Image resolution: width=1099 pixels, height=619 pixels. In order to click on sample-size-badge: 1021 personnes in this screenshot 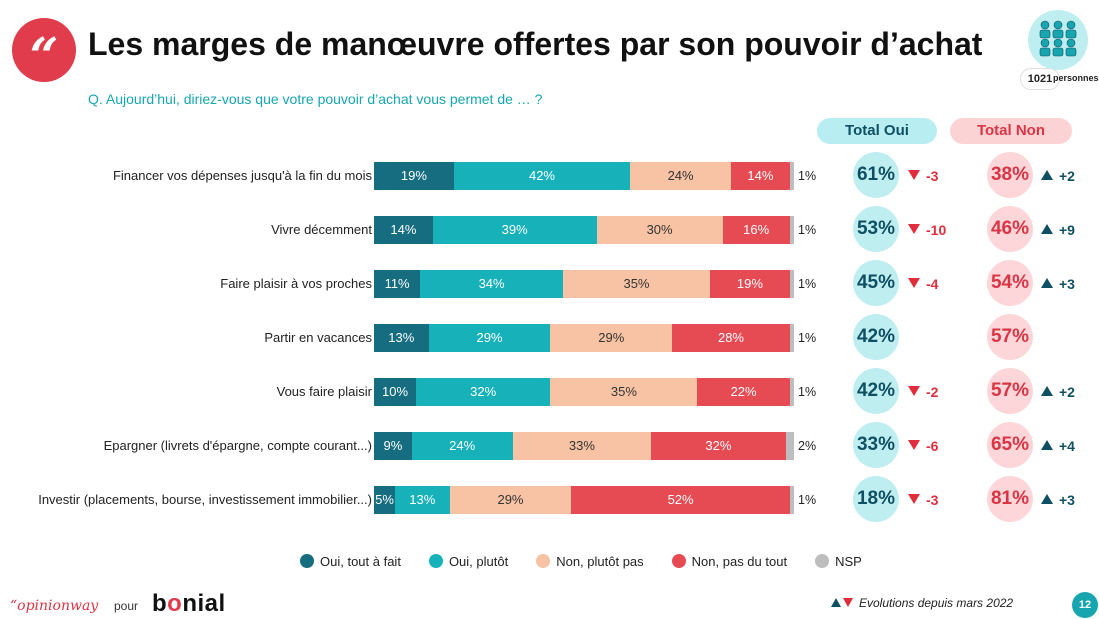, I will do `click(1059, 48)`.